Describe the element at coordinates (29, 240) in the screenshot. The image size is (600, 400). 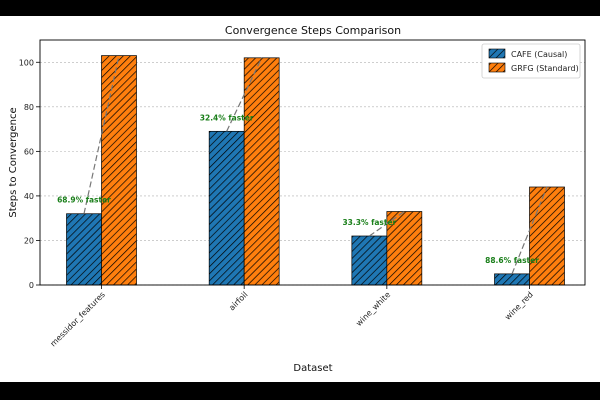
I see `y-tick-label: 20` at that location.